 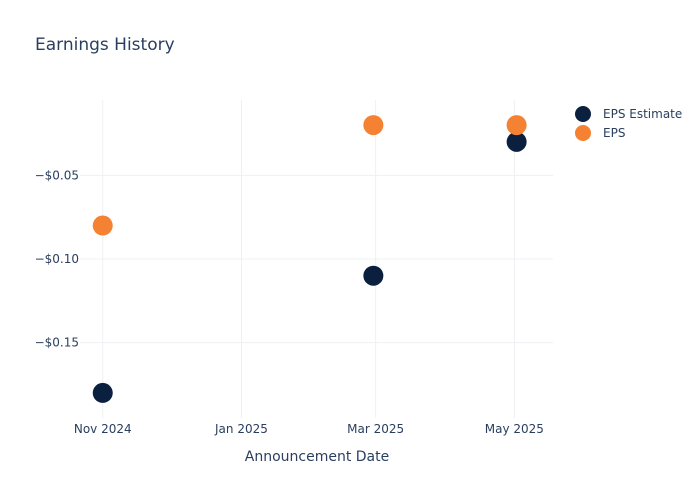 What do you see at coordinates (241, 429) in the screenshot?
I see `x-tick-label: Jan 2025` at bounding box center [241, 429].